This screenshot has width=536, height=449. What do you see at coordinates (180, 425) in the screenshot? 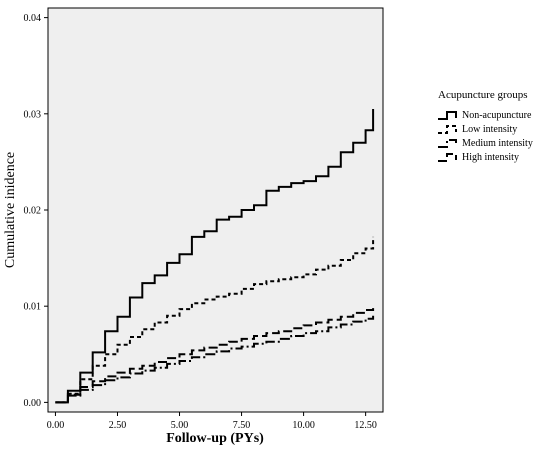
I see `x-tick-label: 5.00` at bounding box center [180, 425].